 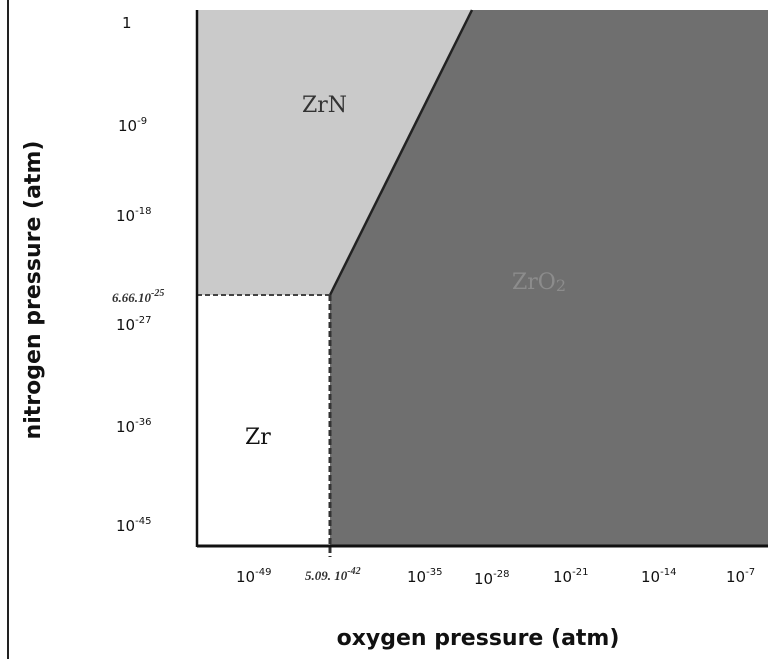 What do you see at coordinates (570, 576) in the screenshot?
I see `x-tick-label: 10-21` at bounding box center [570, 576].